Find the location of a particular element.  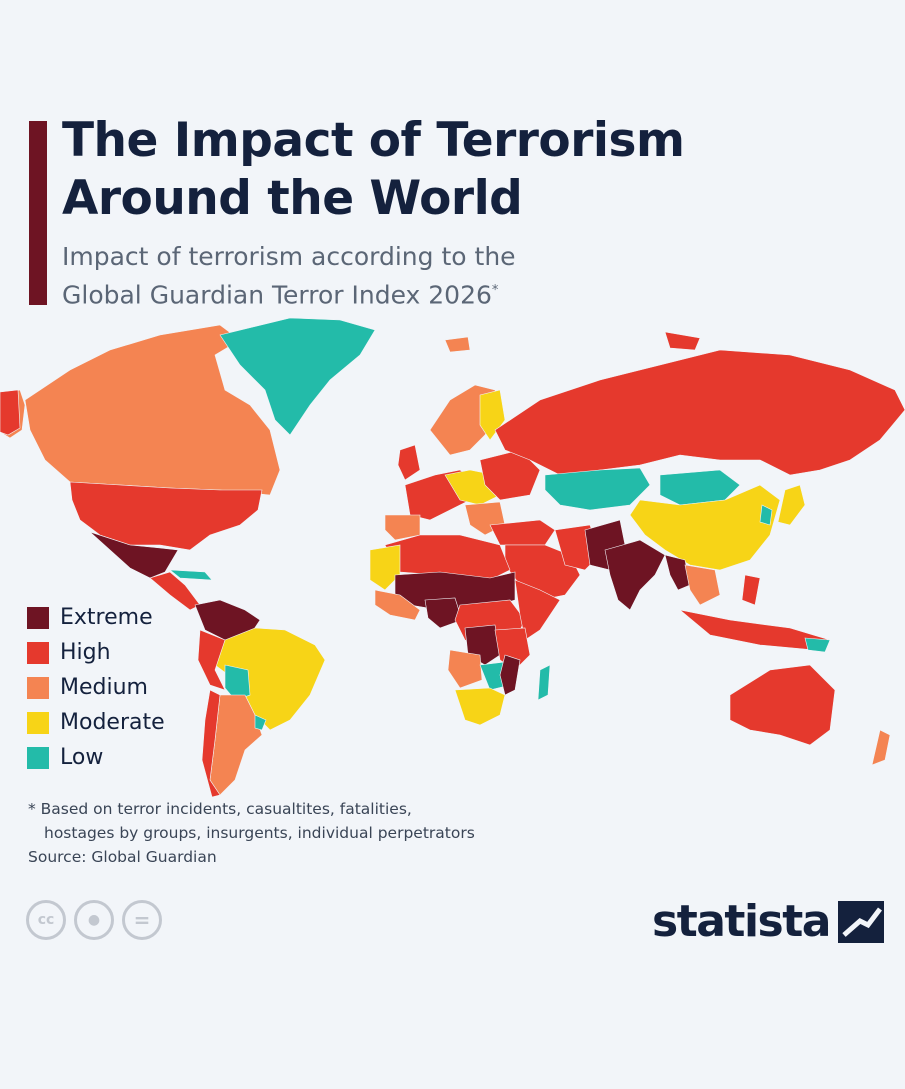

region-southeast-asia is located at coordinates (702, 585).